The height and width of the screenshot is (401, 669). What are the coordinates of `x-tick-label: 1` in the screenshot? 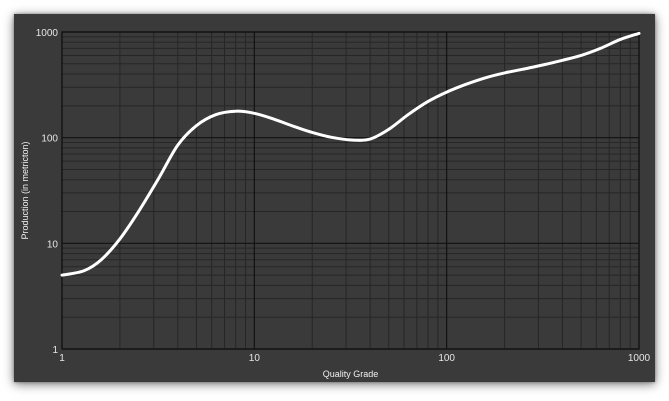 It's located at (62, 358).